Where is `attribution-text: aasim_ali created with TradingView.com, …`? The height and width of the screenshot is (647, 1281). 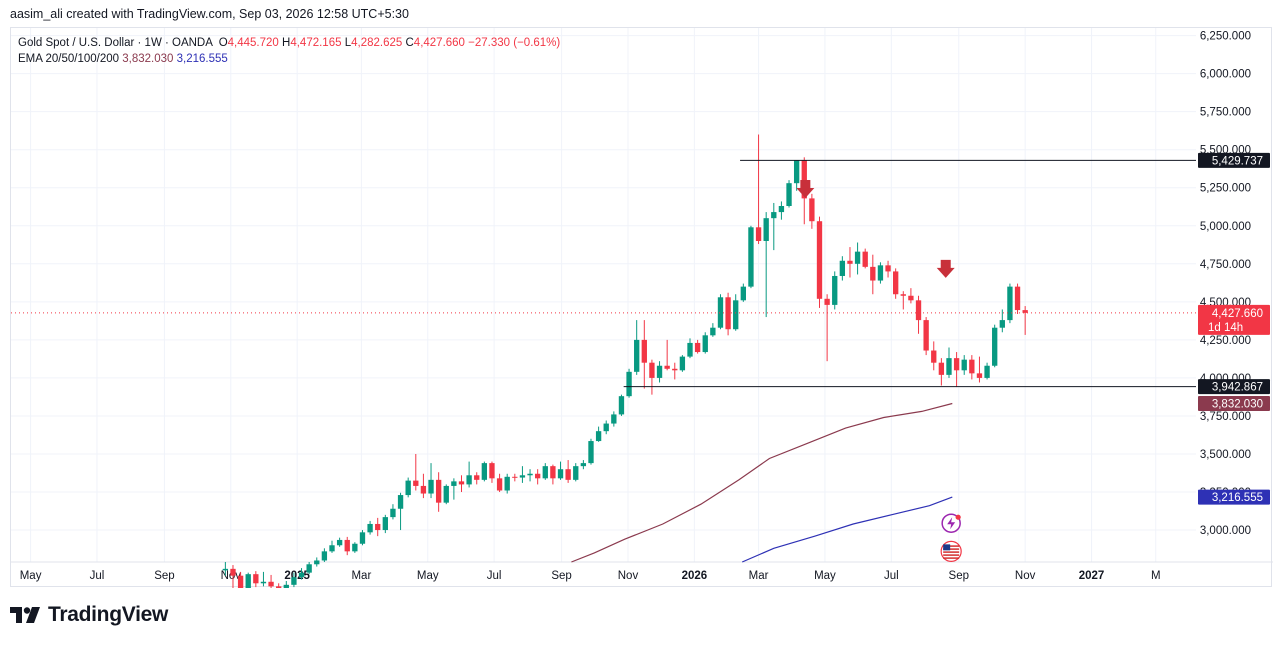 attribution-text: aasim_ali created with TradingView.com, … is located at coordinates (209, 14).